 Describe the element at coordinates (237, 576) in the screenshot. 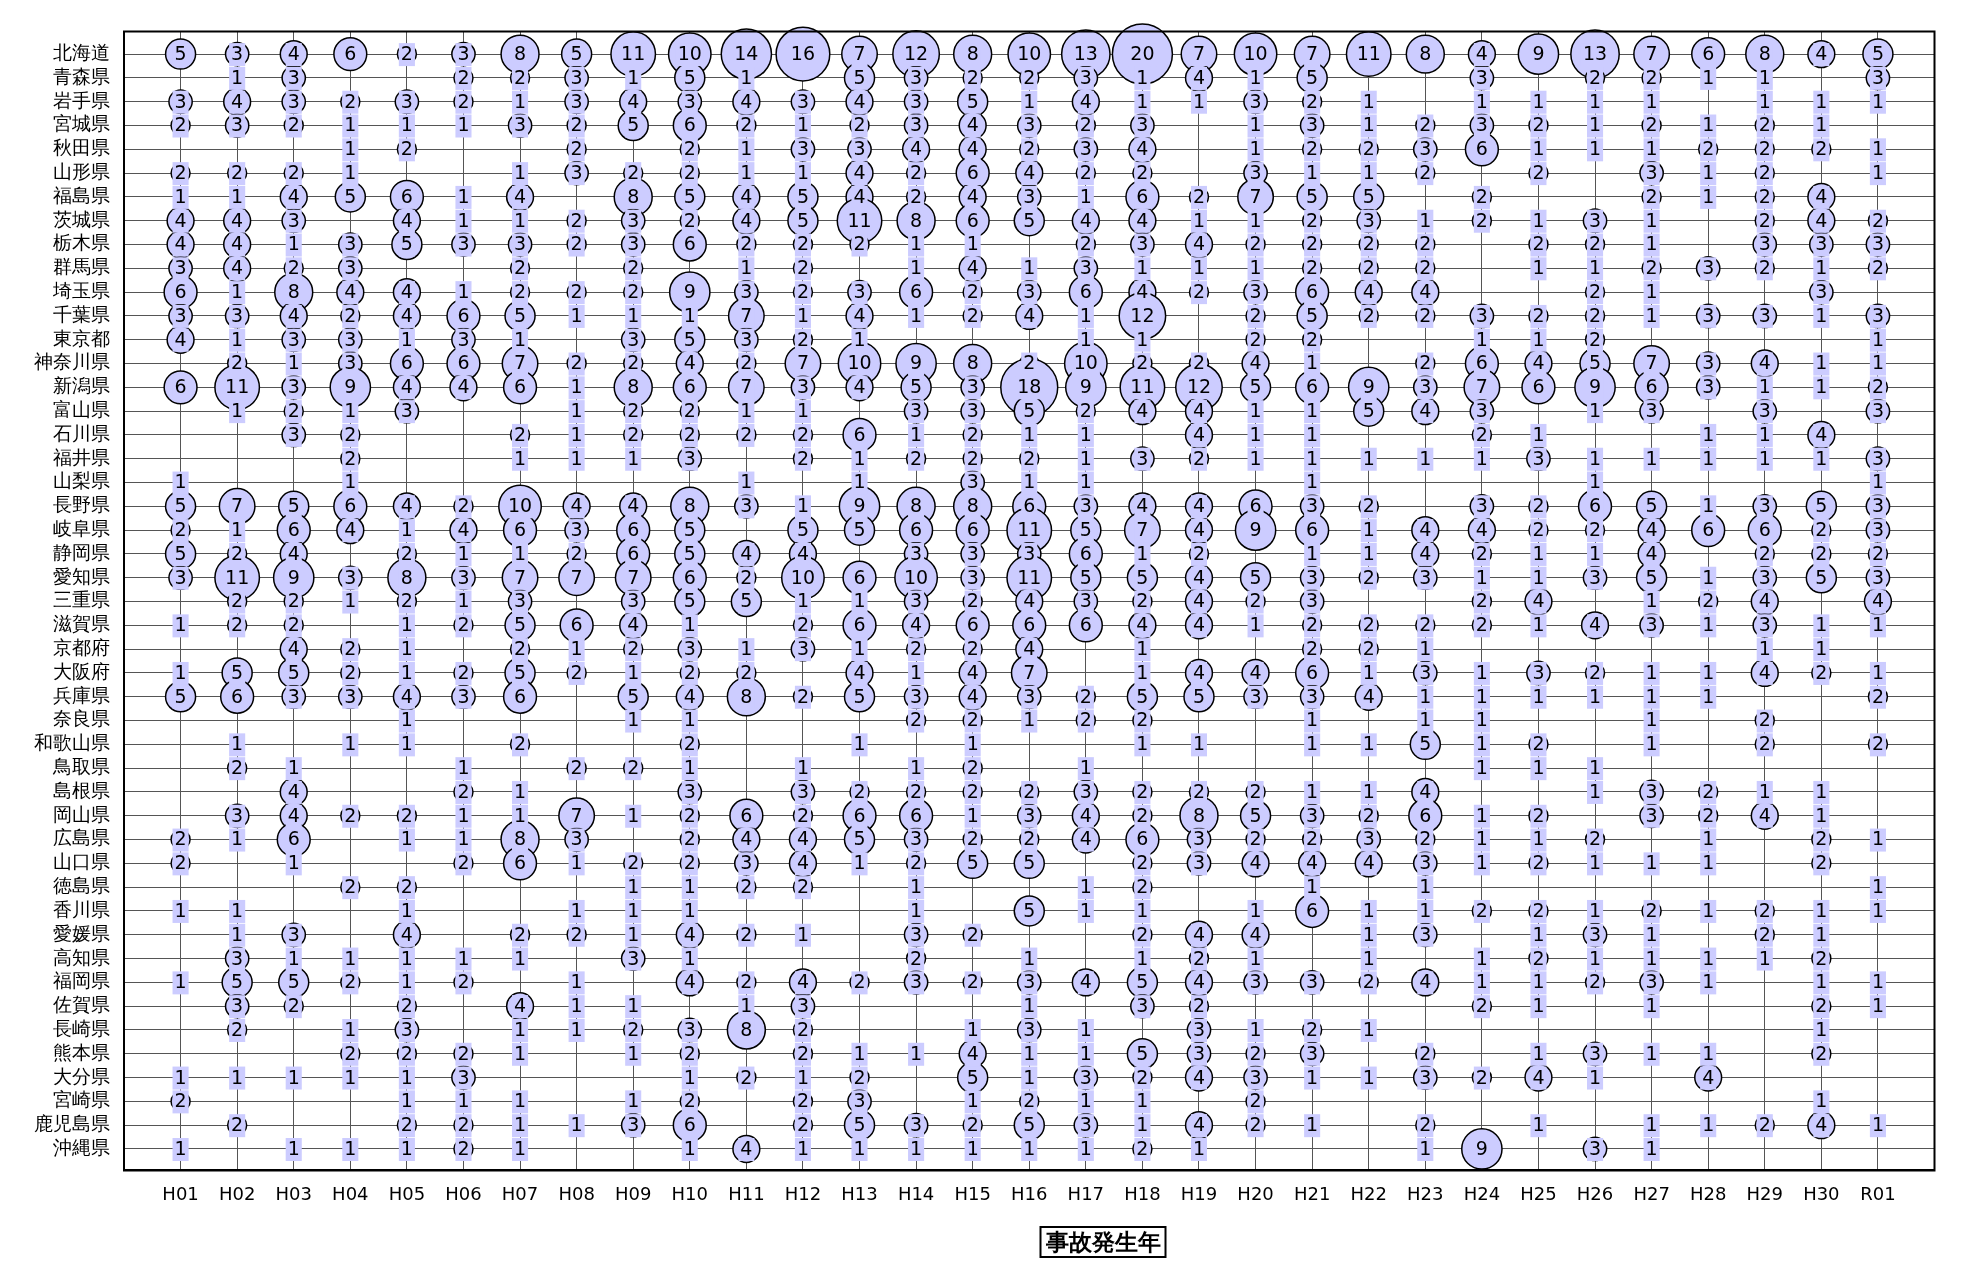

I see `data-label: 11` at that location.